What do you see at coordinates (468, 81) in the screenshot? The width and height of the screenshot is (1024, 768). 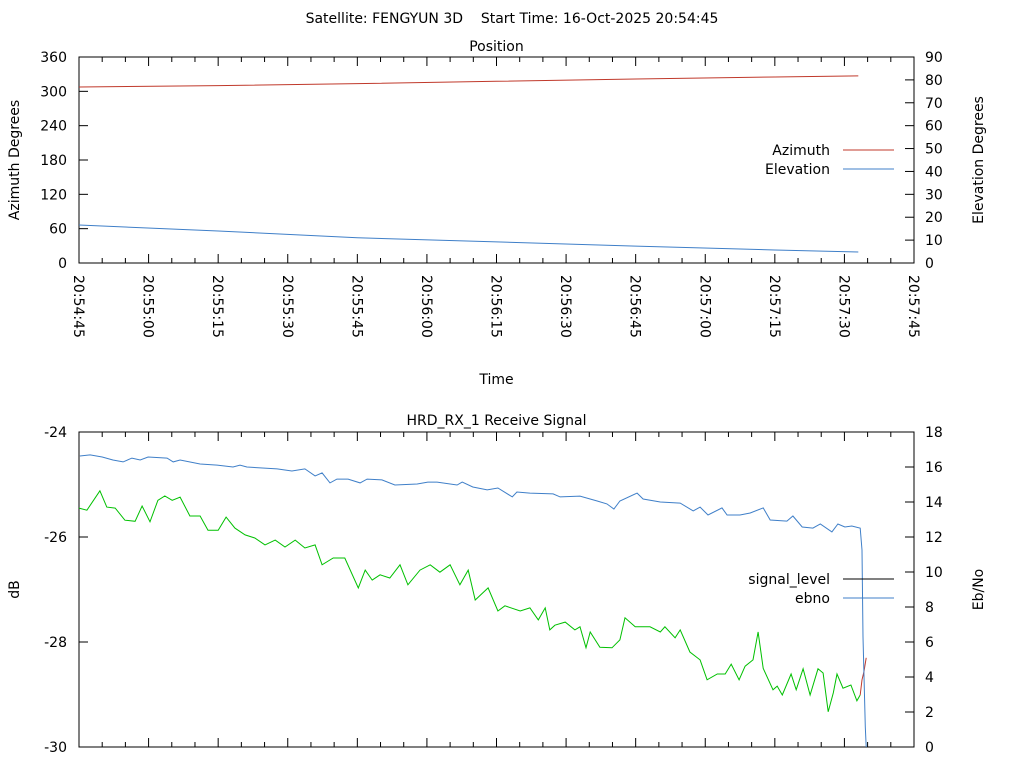 I see `series-line-Azimuth` at bounding box center [468, 81].